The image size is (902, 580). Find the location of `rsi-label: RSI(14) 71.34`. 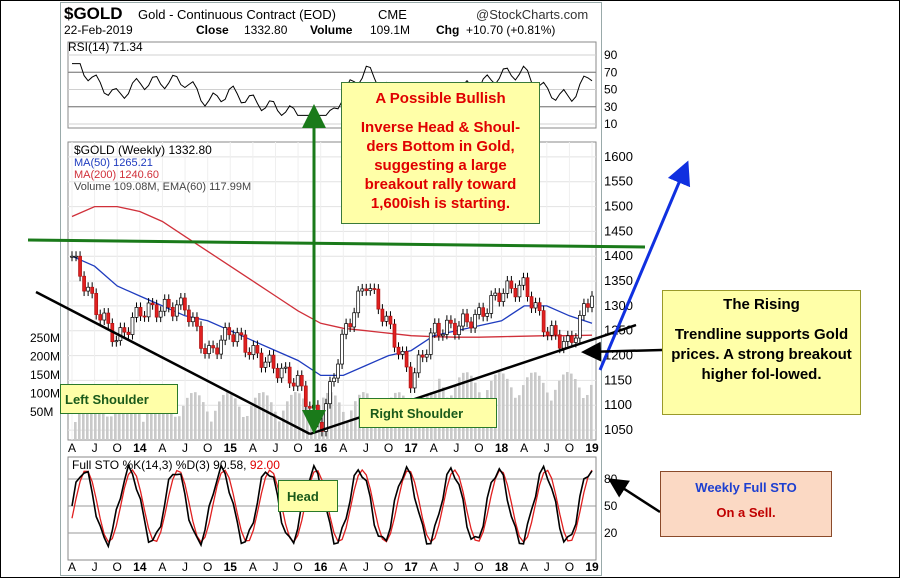

rsi-label: RSI(14) 71.34 is located at coordinates (105, 47).